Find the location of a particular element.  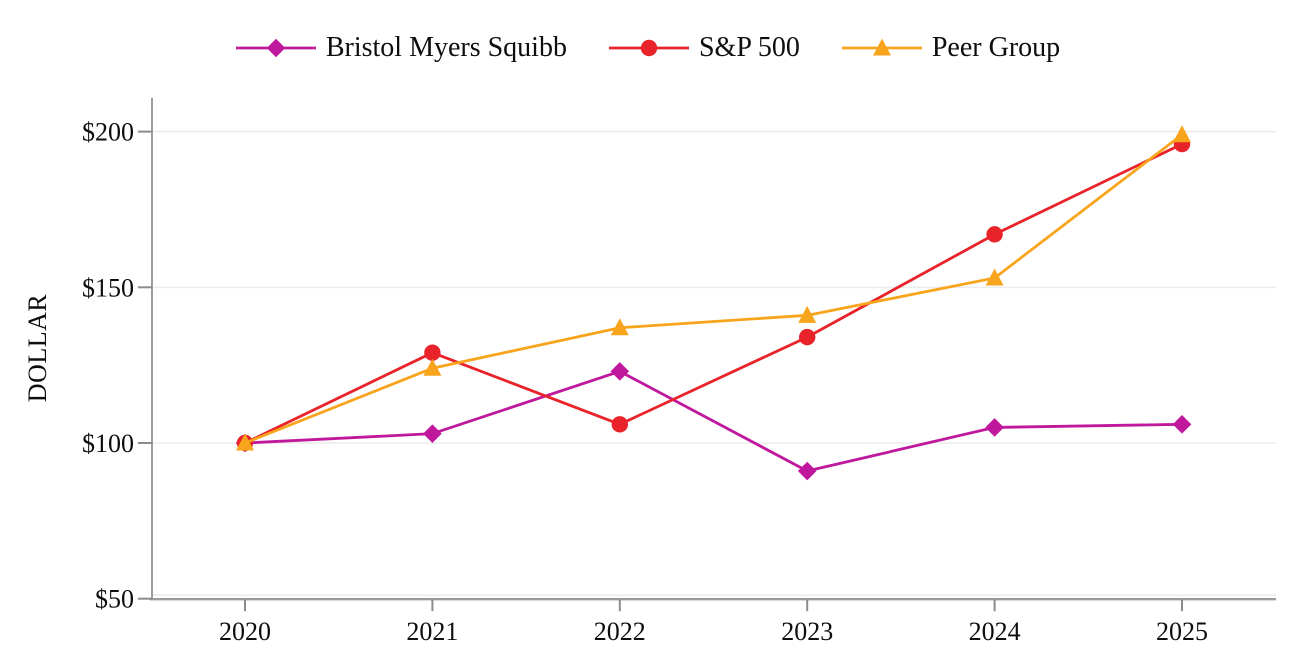

legend-item-bristol-myers-squibb: Bristol Myers Squibb is located at coordinates (401, 48).